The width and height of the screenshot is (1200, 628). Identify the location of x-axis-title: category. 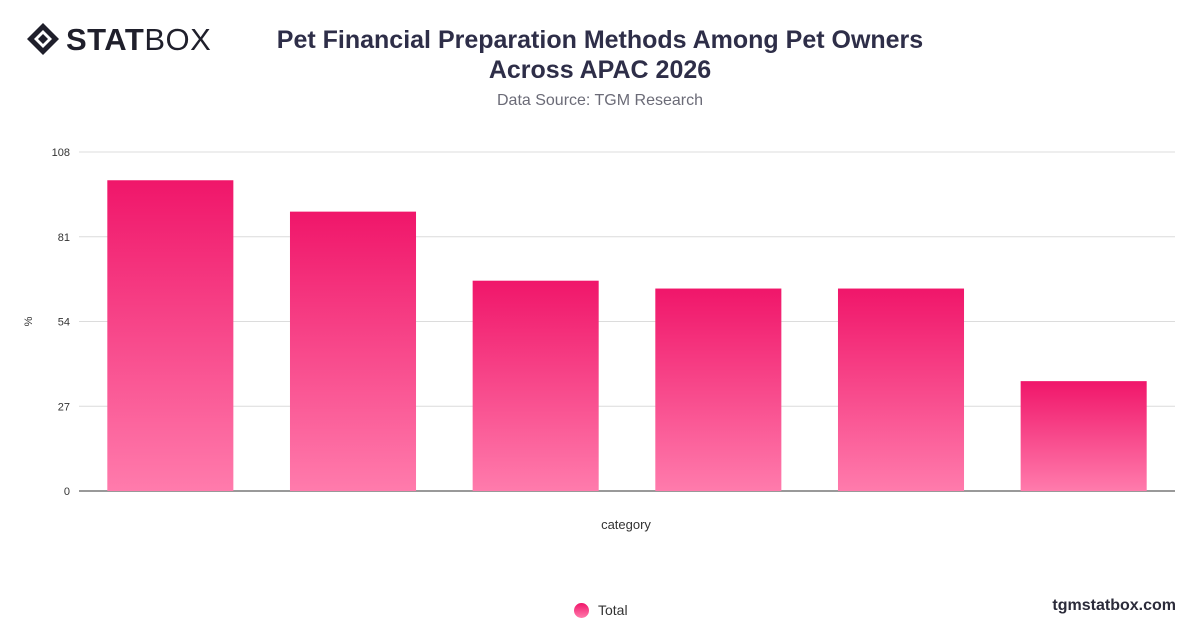
(626, 524).